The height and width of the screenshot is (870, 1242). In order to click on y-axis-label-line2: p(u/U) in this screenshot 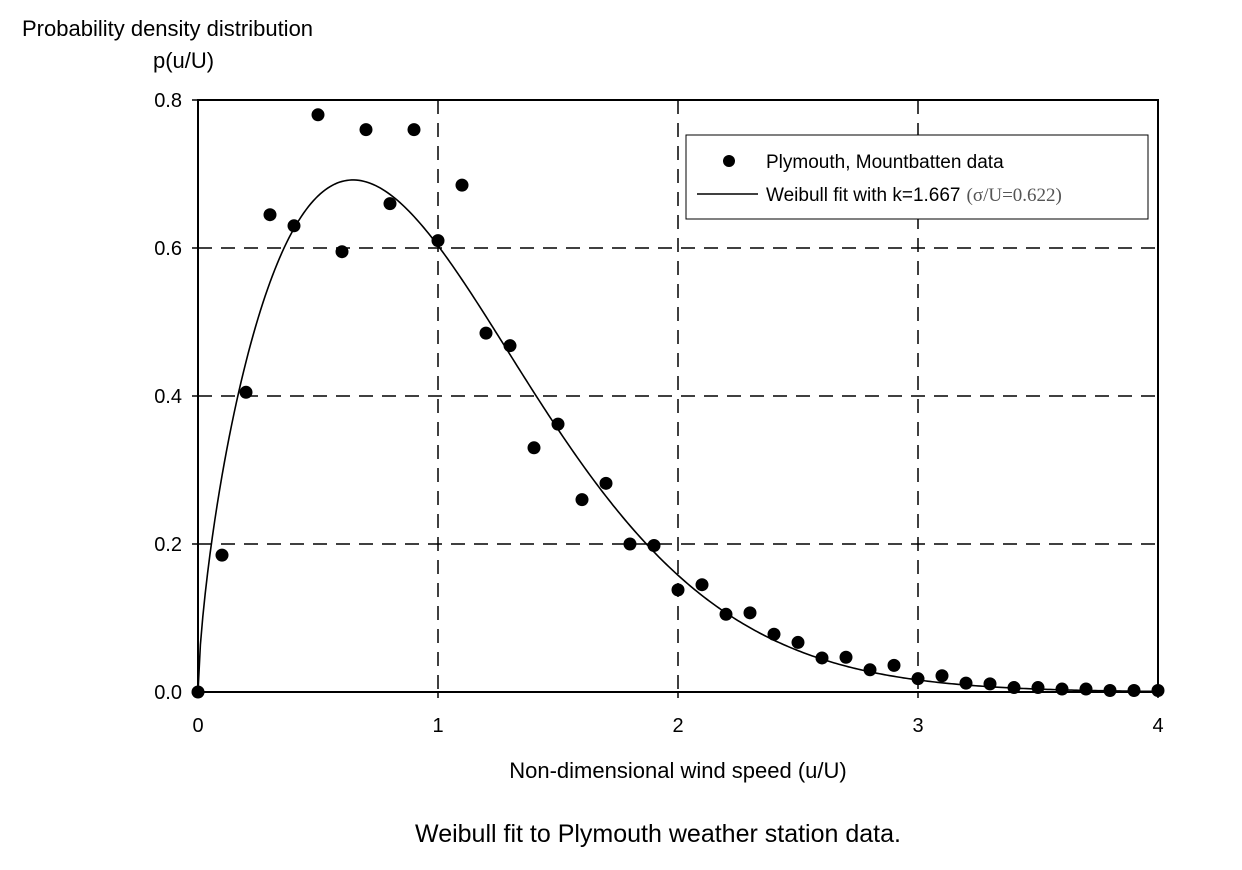, I will do `click(184, 60)`.